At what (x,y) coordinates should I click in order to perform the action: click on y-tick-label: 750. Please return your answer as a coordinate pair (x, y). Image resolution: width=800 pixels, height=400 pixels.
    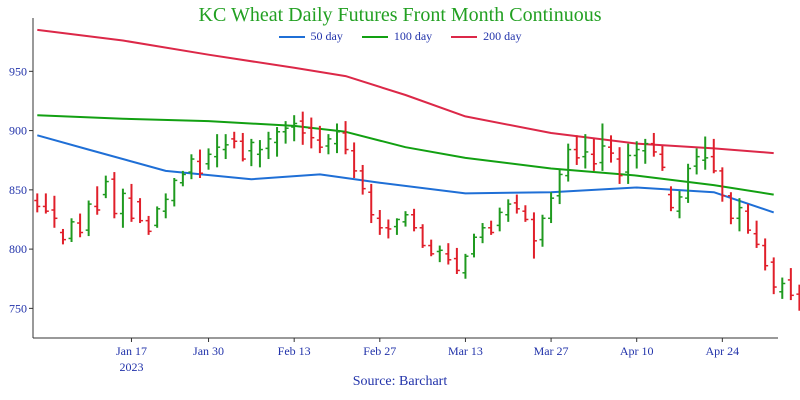
    Looking at the image, I should click on (18, 308).